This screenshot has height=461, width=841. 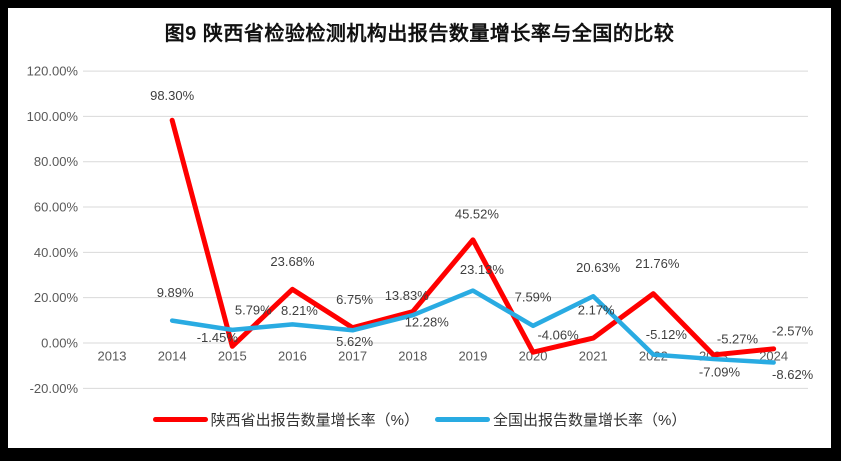 I want to click on y-axis-tick-label: 20.00%, so click(x=56, y=297).